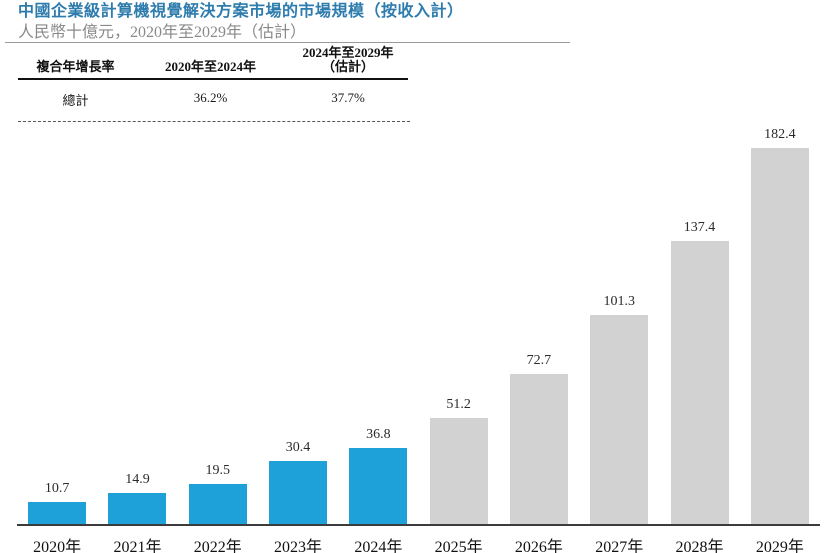  I want to click on bar-column-2022年: 19.5, so click(218, 493).